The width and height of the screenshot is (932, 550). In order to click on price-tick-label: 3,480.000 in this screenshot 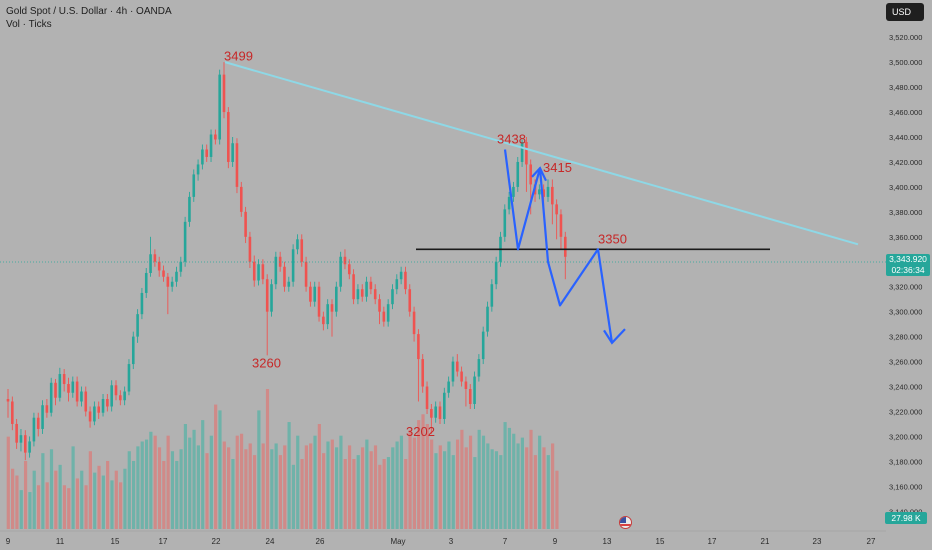, I will do `click(905, 87)`.